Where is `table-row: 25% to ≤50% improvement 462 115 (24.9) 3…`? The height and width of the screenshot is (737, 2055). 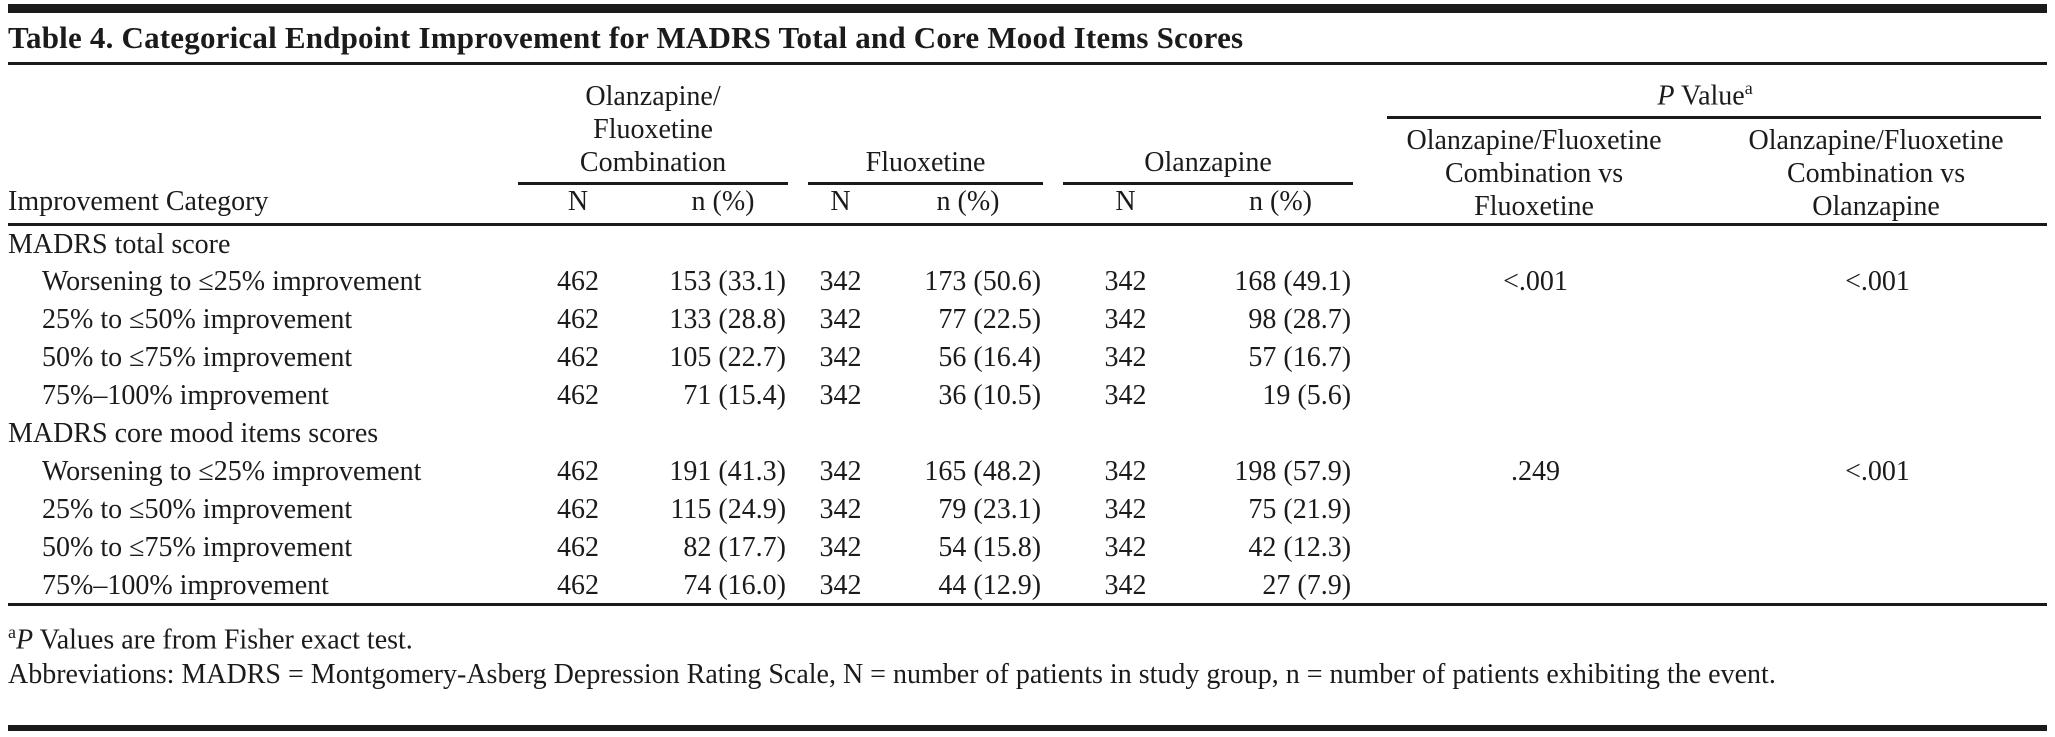
table-row: 25% to ≤50% improvement 462 115 (24.9) 3… is located at coordinates (1027, 510).